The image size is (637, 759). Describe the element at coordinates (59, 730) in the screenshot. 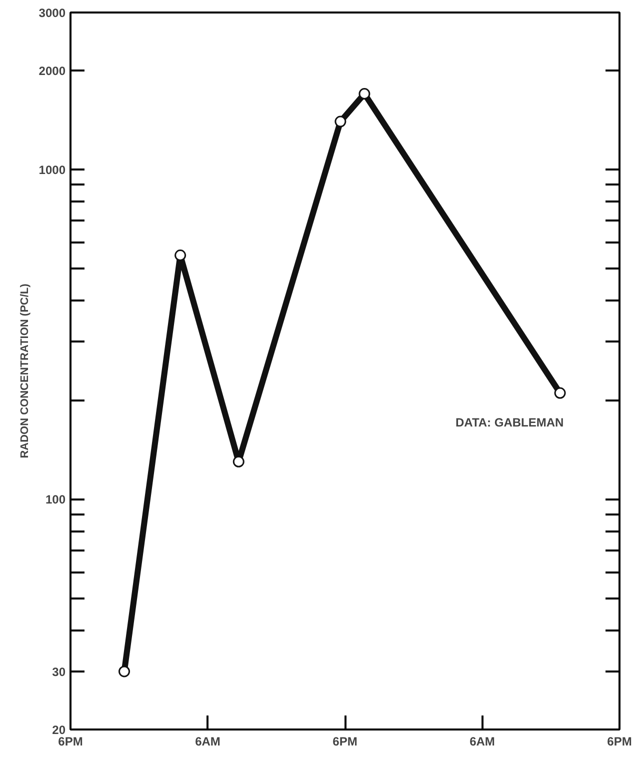

I see `y-tick-label: 20` at that location.